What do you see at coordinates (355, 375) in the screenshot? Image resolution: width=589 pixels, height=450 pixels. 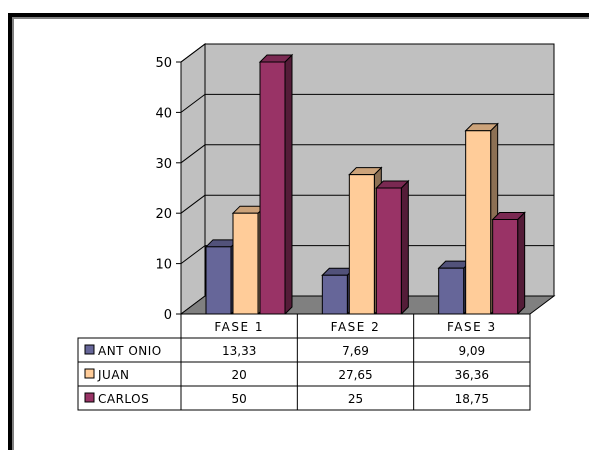 I see `data-label: 27,65` at bounding box center [355, 375].